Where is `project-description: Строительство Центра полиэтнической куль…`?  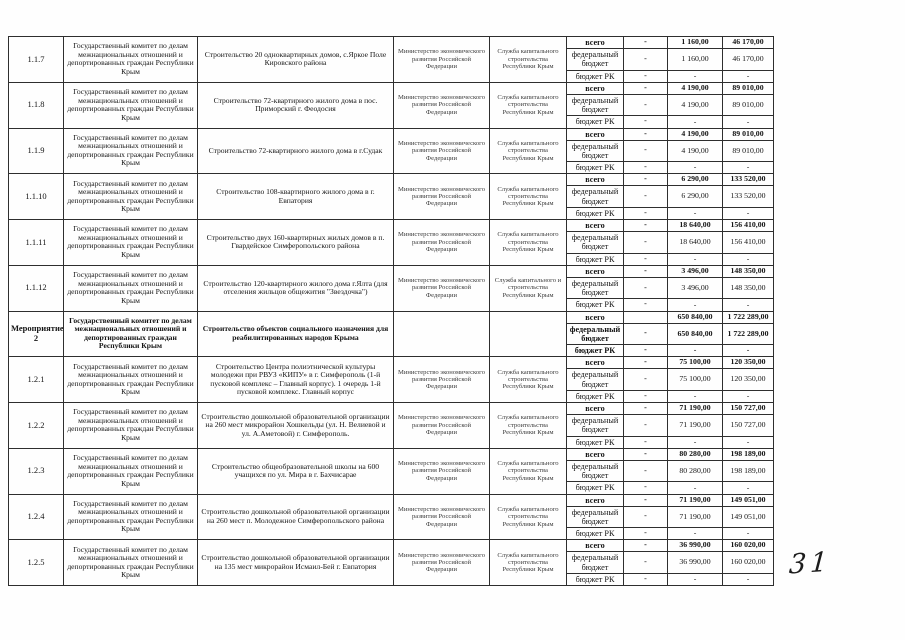 project-description: Строительство Центра полиэтнической куль… is located at coordinates (295, 379).